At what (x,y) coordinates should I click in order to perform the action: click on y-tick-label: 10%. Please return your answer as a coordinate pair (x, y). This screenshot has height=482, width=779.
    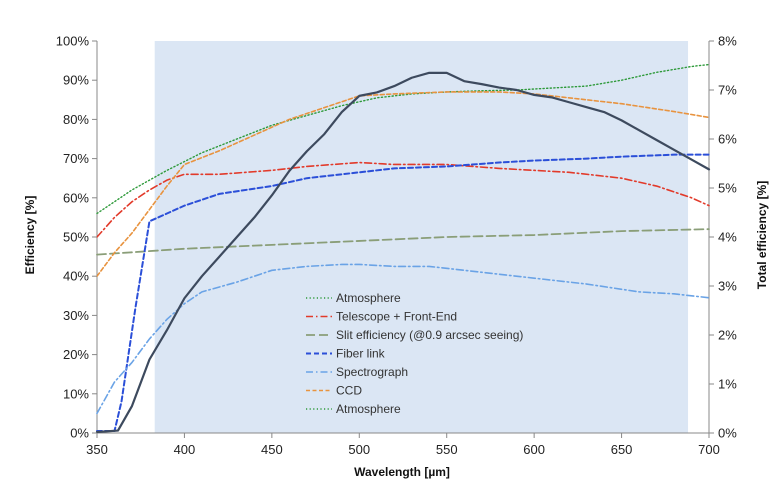
    Looking at the image, I should click on (76, 393).